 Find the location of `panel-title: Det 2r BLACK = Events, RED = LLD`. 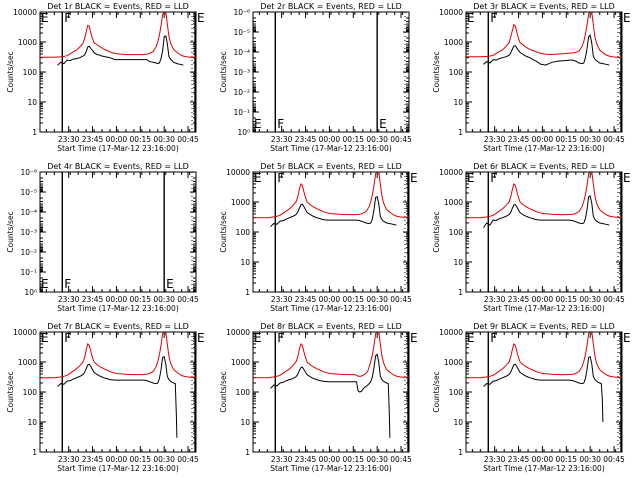

panel-title: Det 2r BLACK = Events, RED = LLD is located at coordinates (331, 6).